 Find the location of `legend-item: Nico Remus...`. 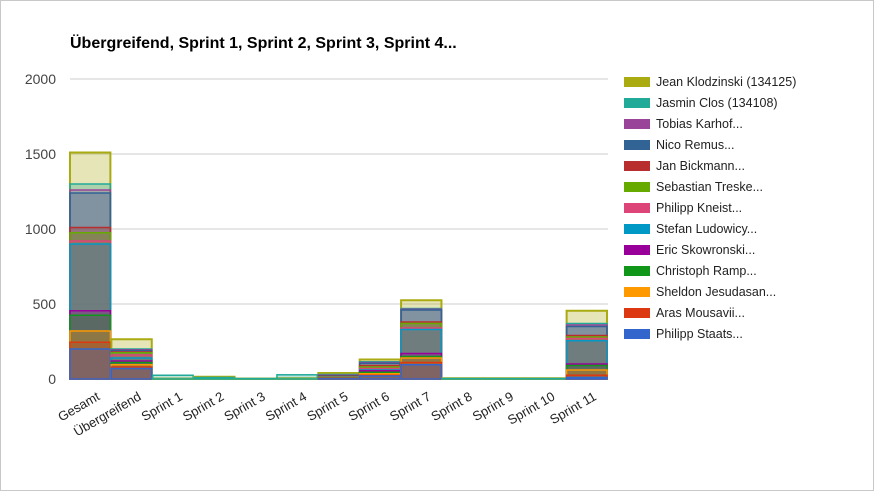

legend-item: Nico Remus... is located at coordinates (744, 147).